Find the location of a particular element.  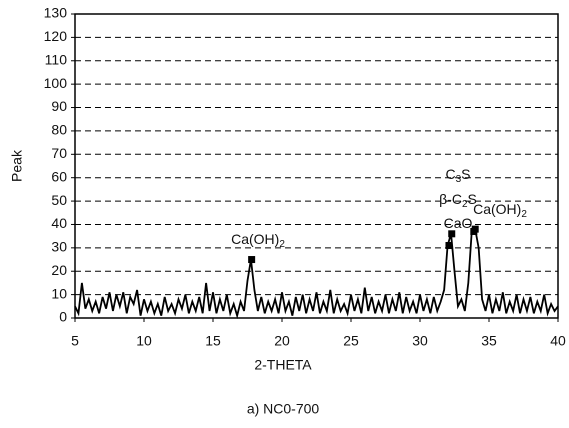

y-tick-label: 80 is located at coordinates (59, 130).